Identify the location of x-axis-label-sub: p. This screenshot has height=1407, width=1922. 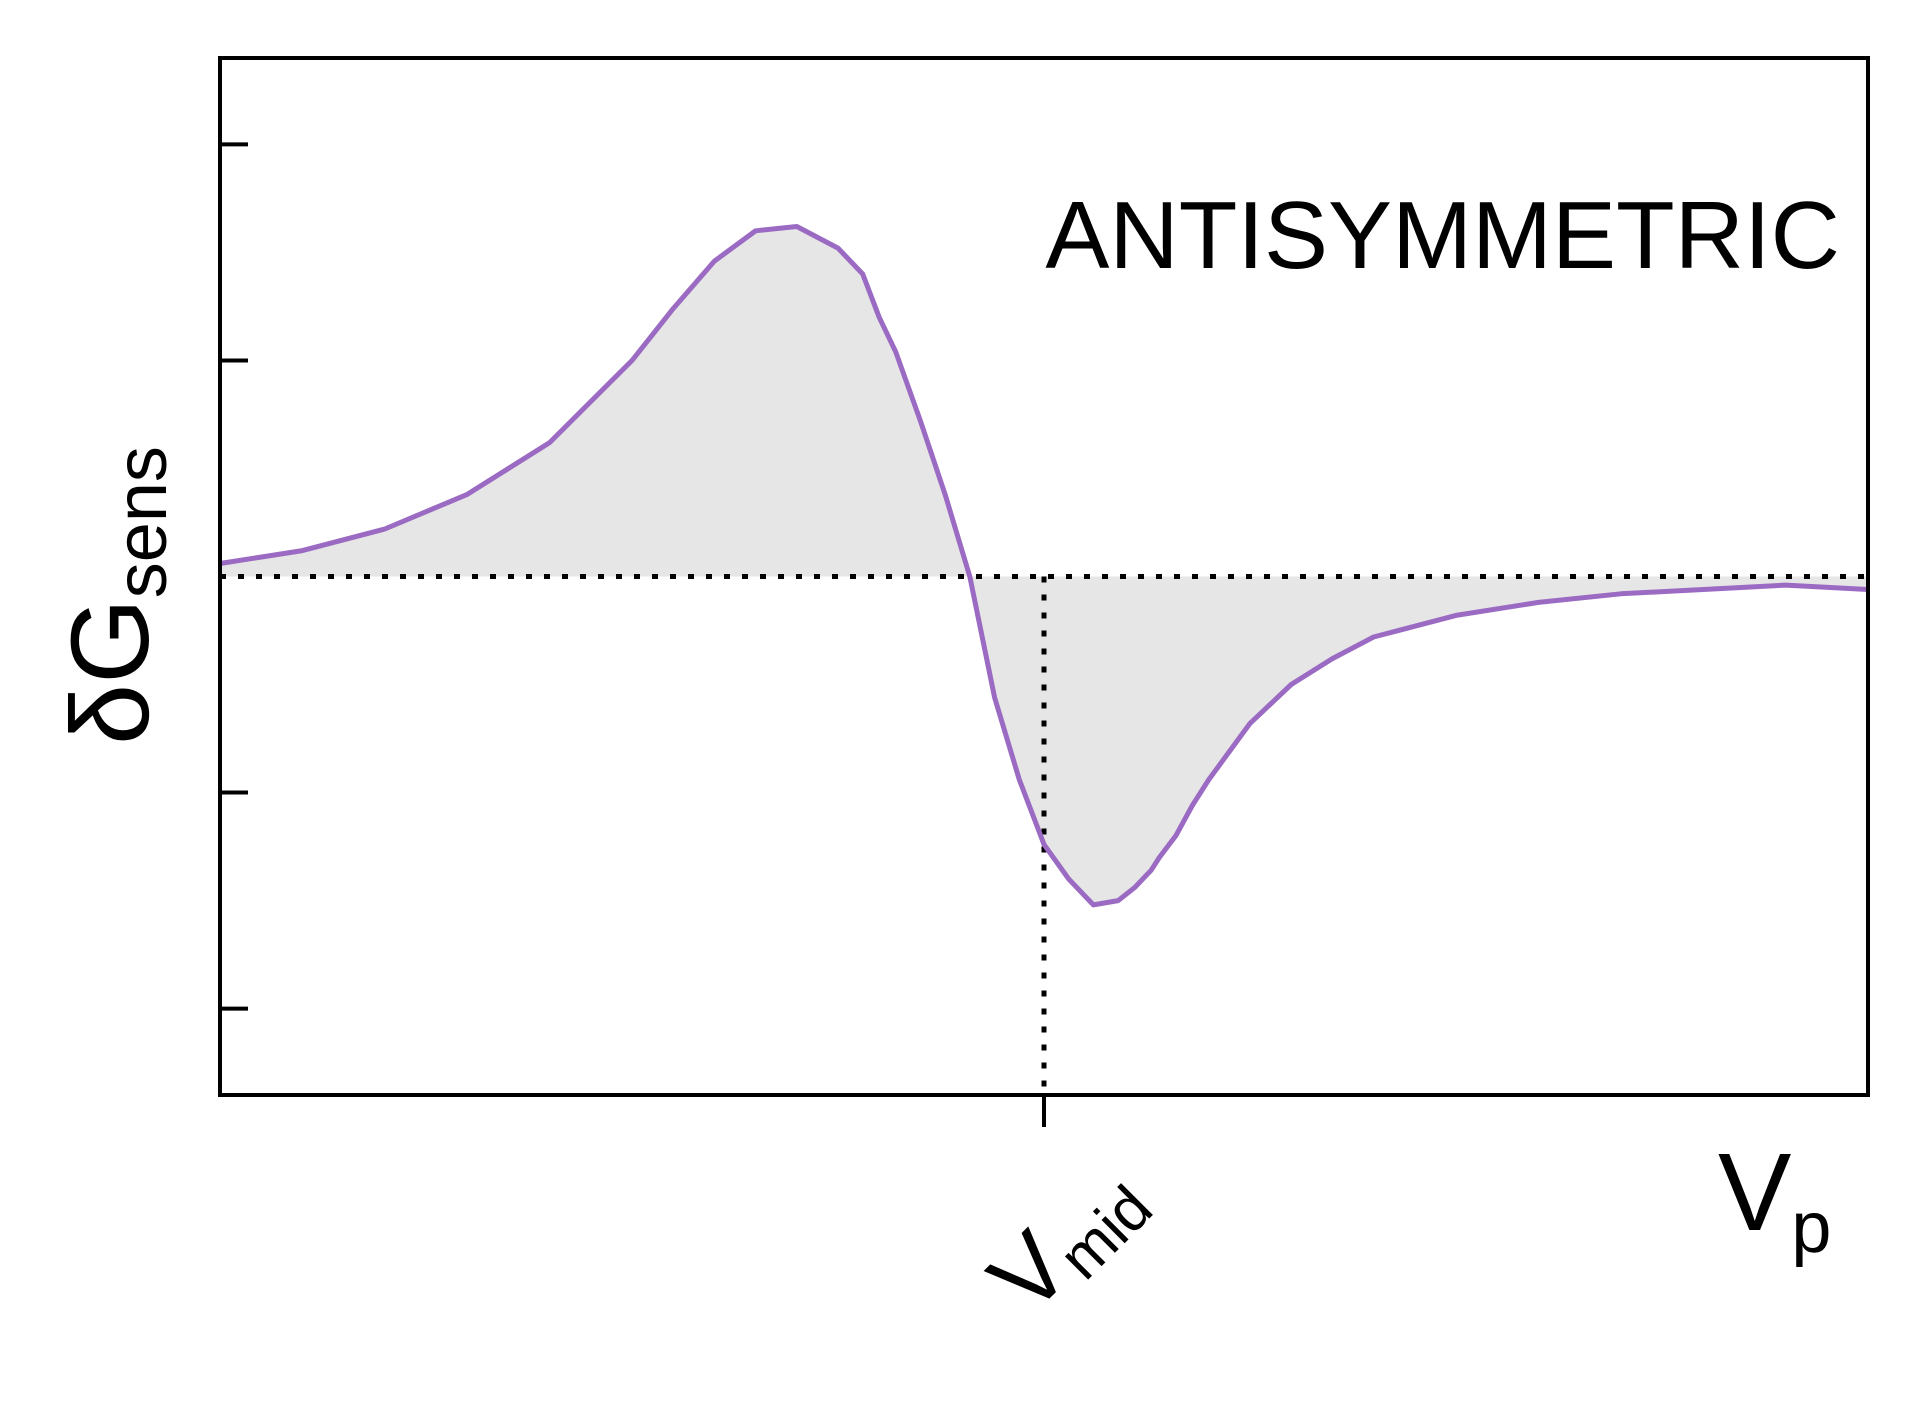
(1811, 1228).